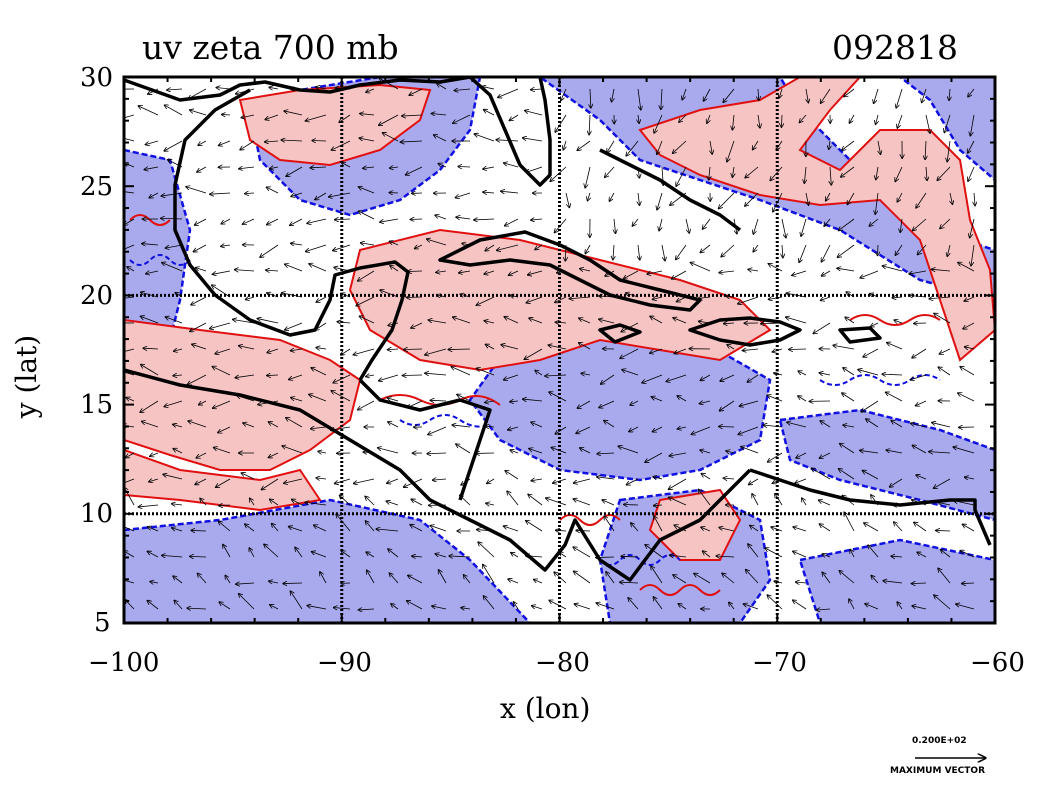 This screenshot has width=1056, height=787. What do you see at coordinates (562, 663) in the screenshot?
I see `x-tick-label: −80` at bounding box center [562, 663].